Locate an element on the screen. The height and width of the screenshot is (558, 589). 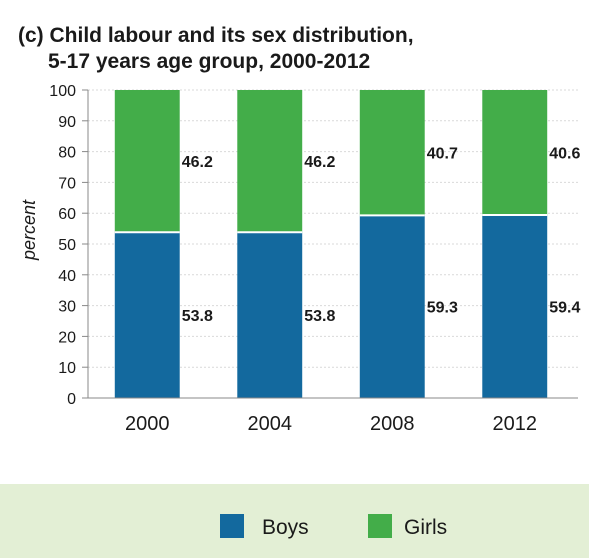
bar-boys-2004 is located at coordinates (270, 315).